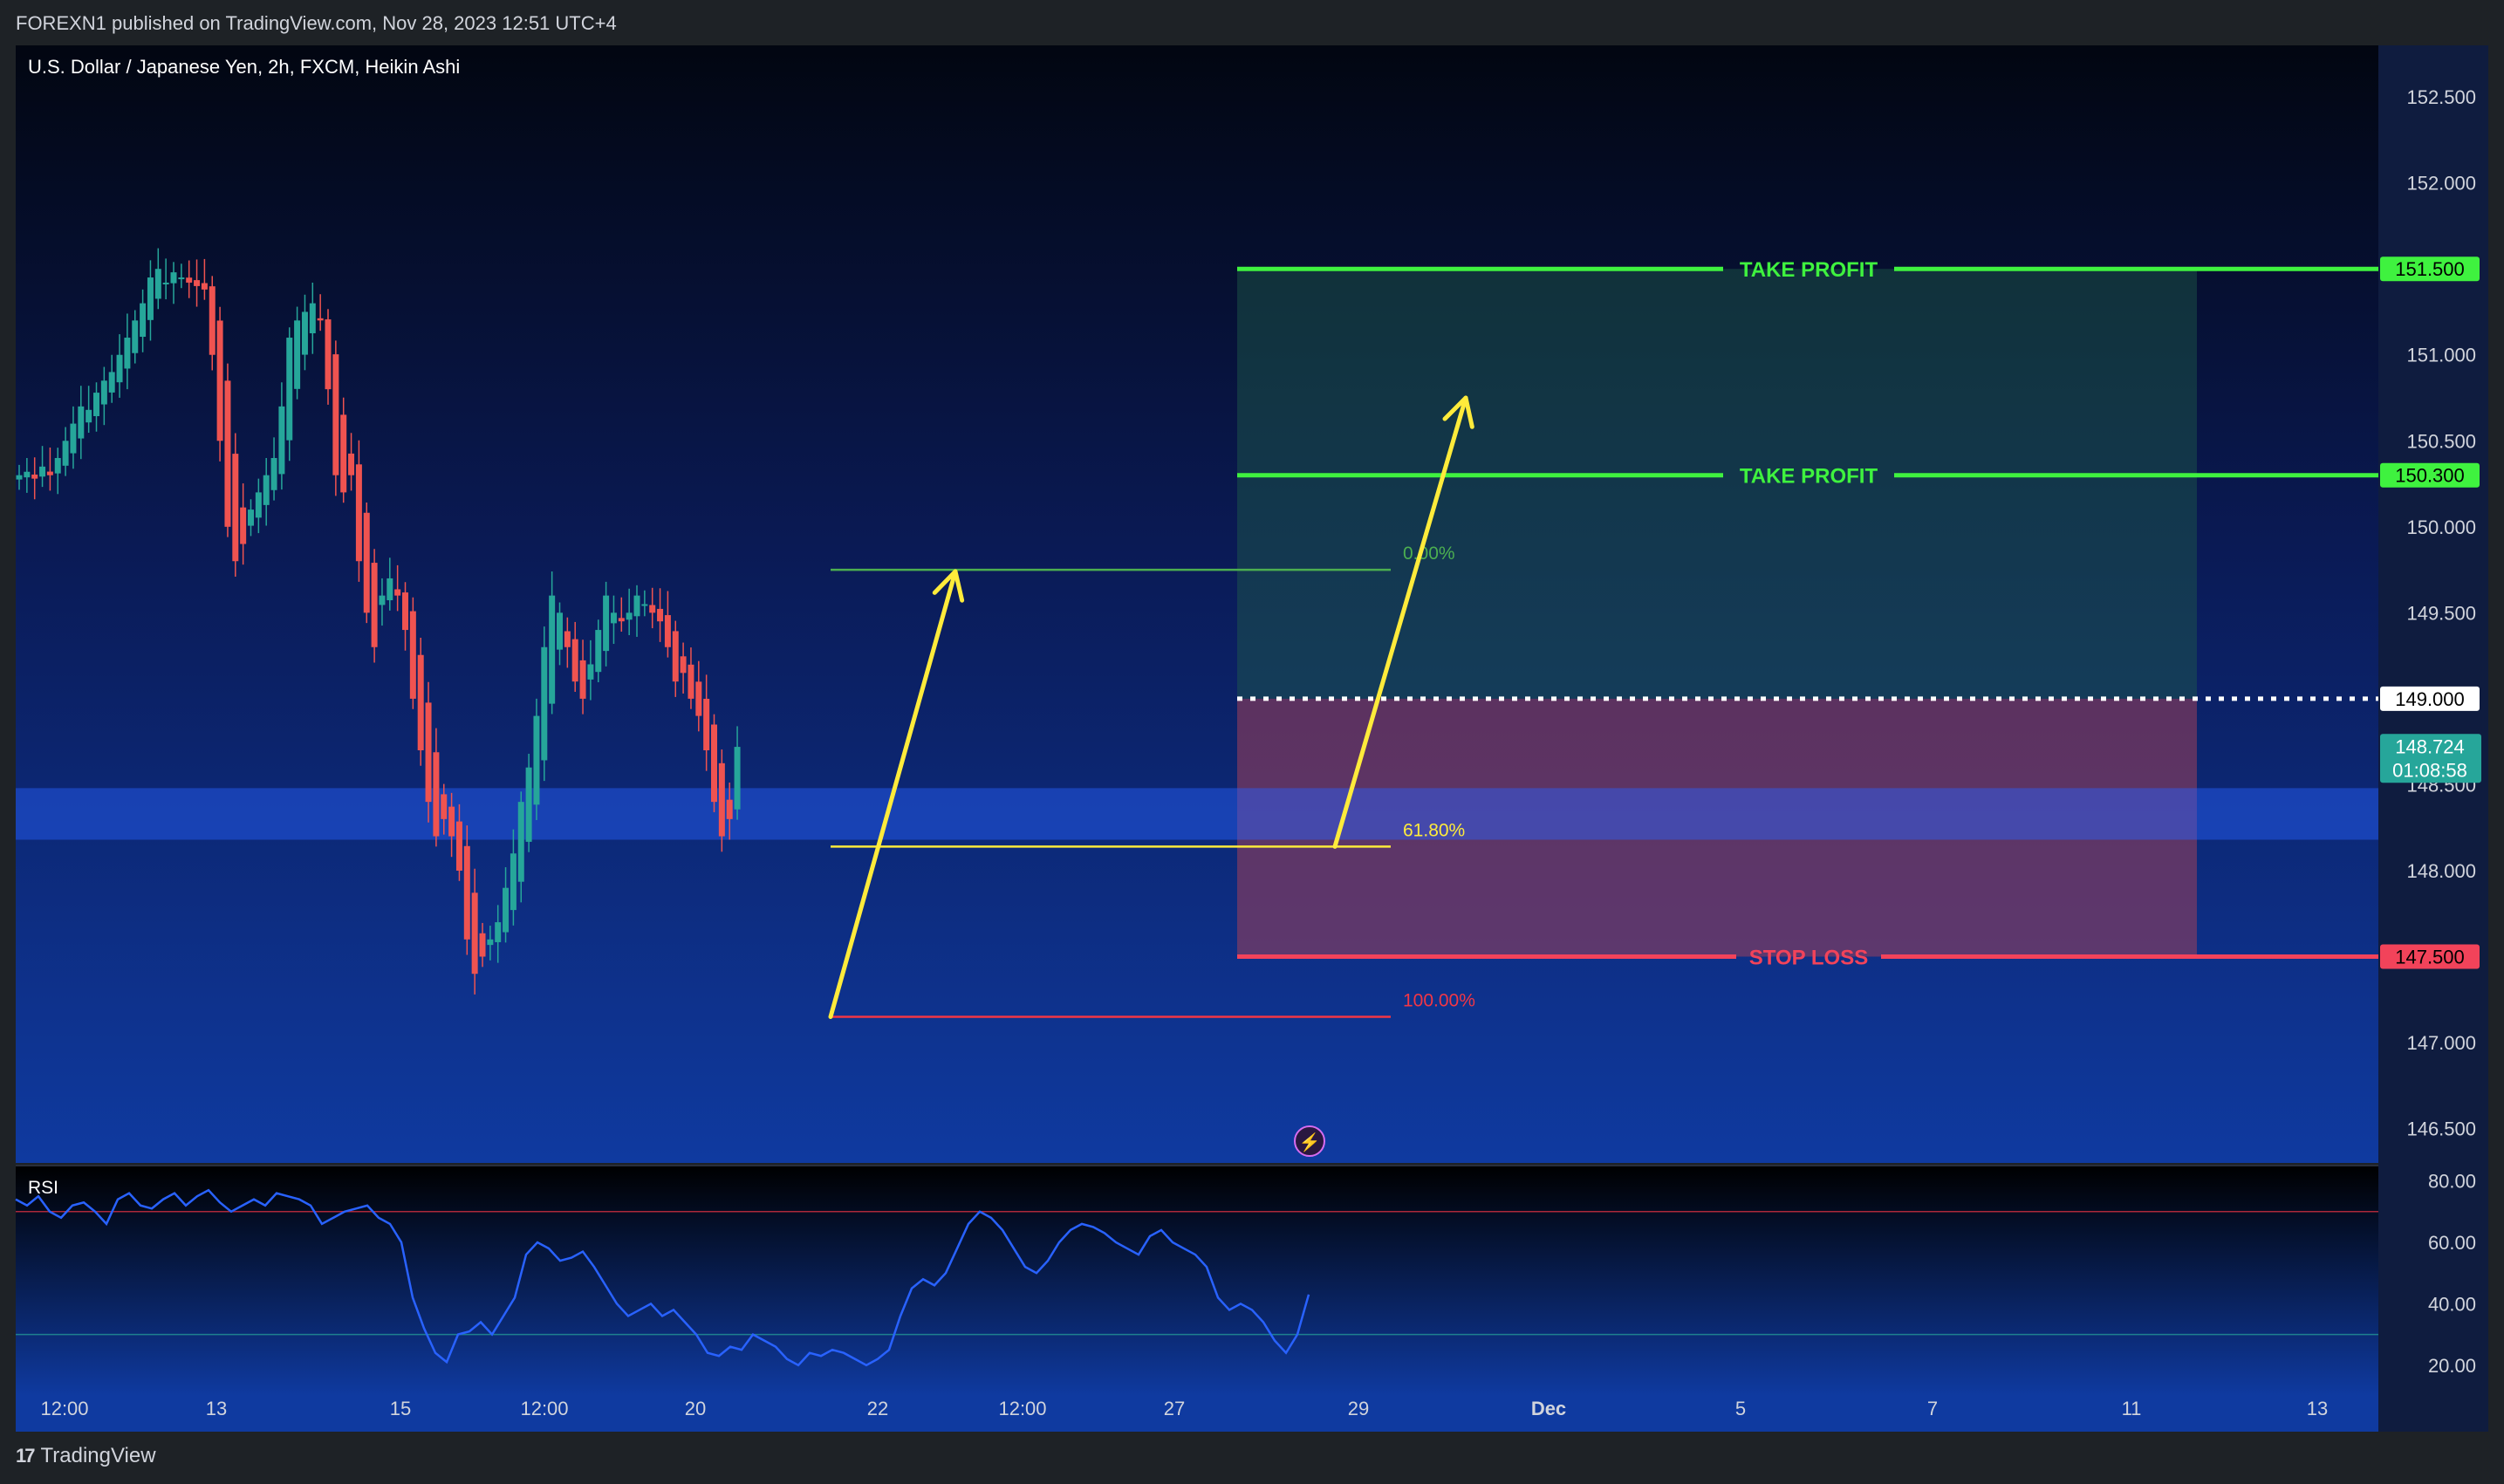  Describe the element at coordinates (2430, 746) in the screenshot. I see `current-price-label: 148.724` at that location.